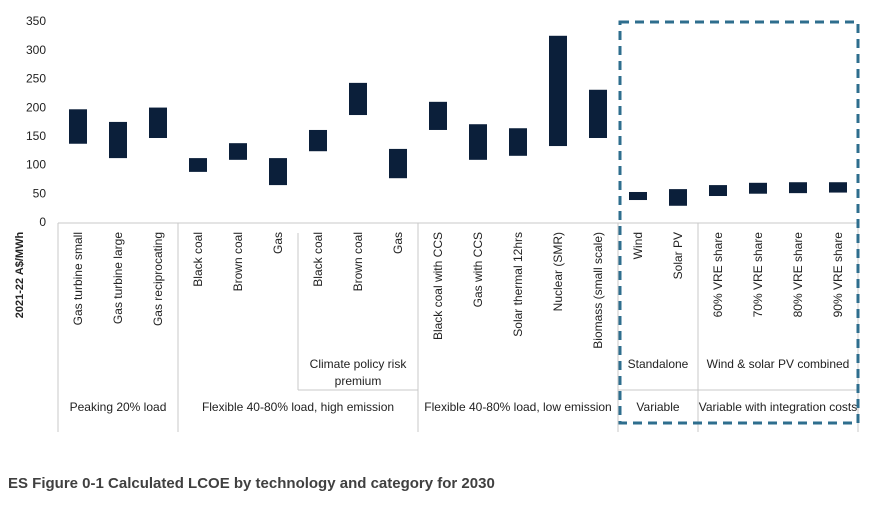 The width and height of the screenshot is (876, 505). What do you see at coordinates (678, 255) in the screenshot?
I see `x-tick-label: Solar PV` at bounding box center [678, 255].